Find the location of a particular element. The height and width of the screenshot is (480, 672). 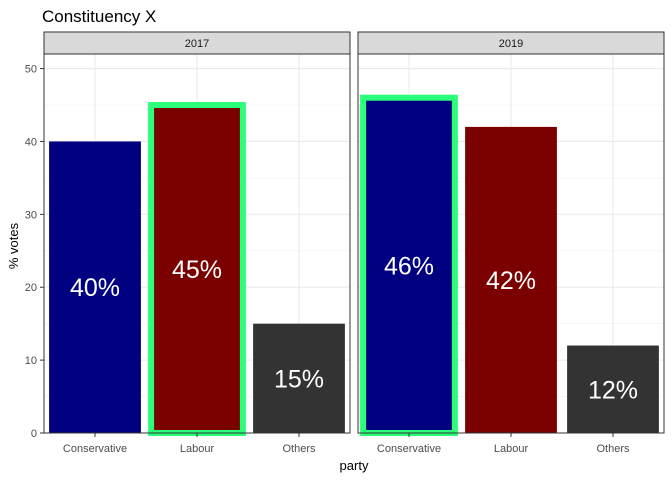

bar-data-label: 45% is located at coordinates (197, 270).